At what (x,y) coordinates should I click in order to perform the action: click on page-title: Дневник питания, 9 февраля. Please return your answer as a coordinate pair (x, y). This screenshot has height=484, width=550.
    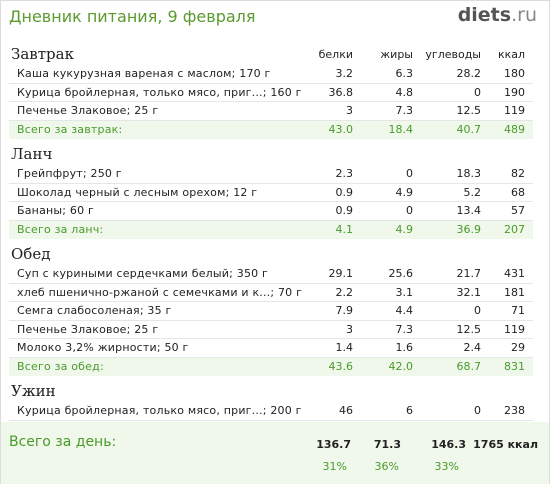
    Looking at the image, I should click on (132, 16).